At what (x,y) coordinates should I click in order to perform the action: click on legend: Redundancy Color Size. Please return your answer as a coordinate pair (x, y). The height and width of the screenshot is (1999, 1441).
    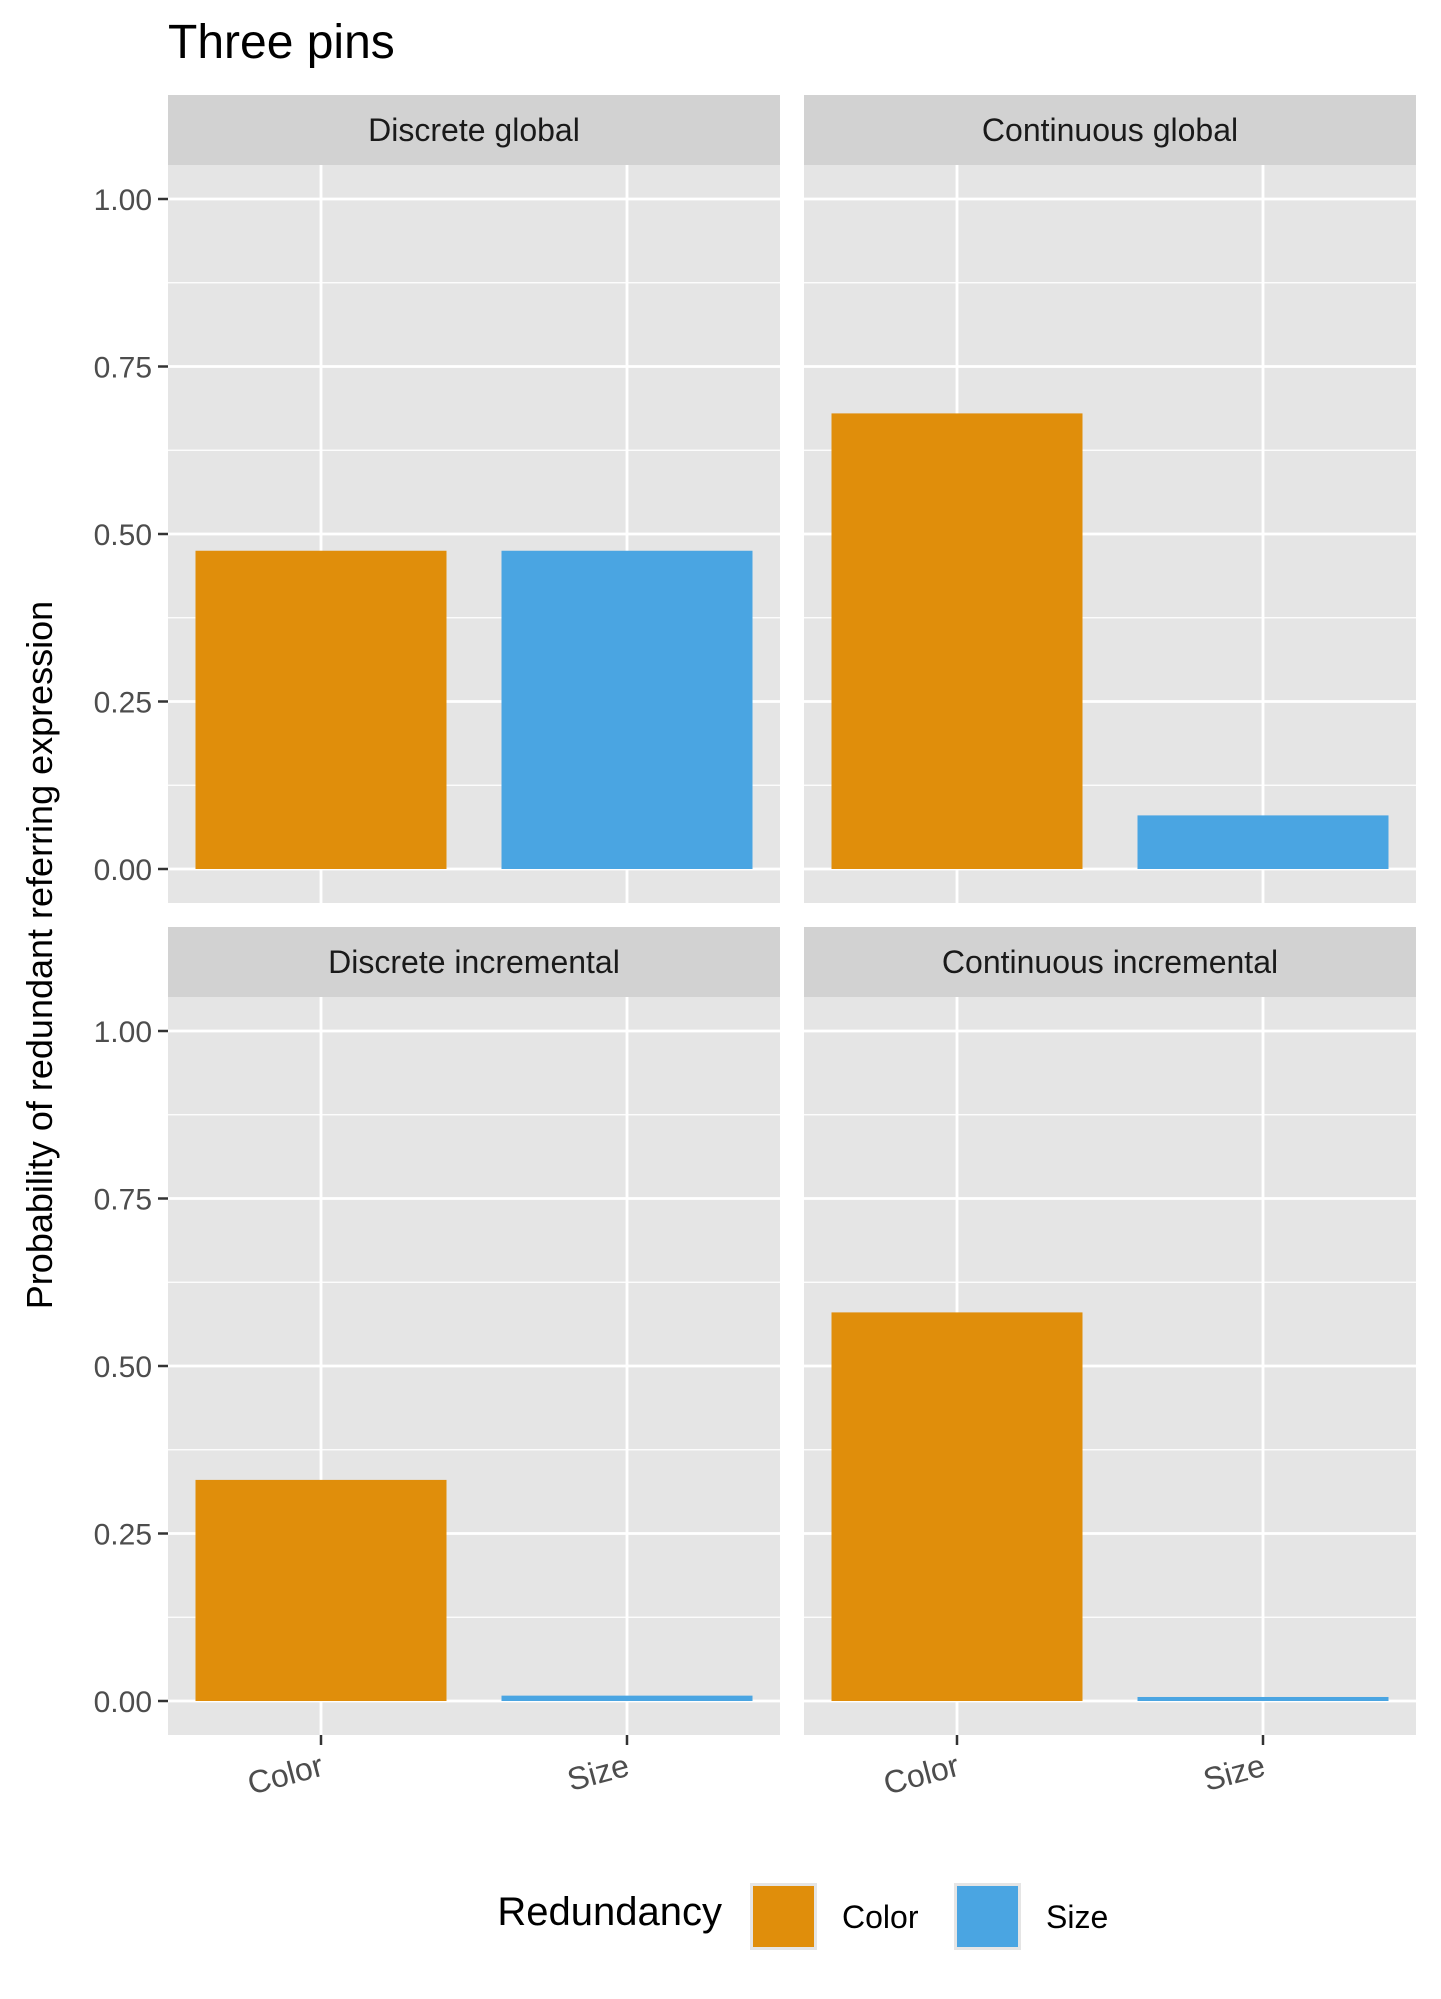
    Looking at the image, I should click on (802, 1916).